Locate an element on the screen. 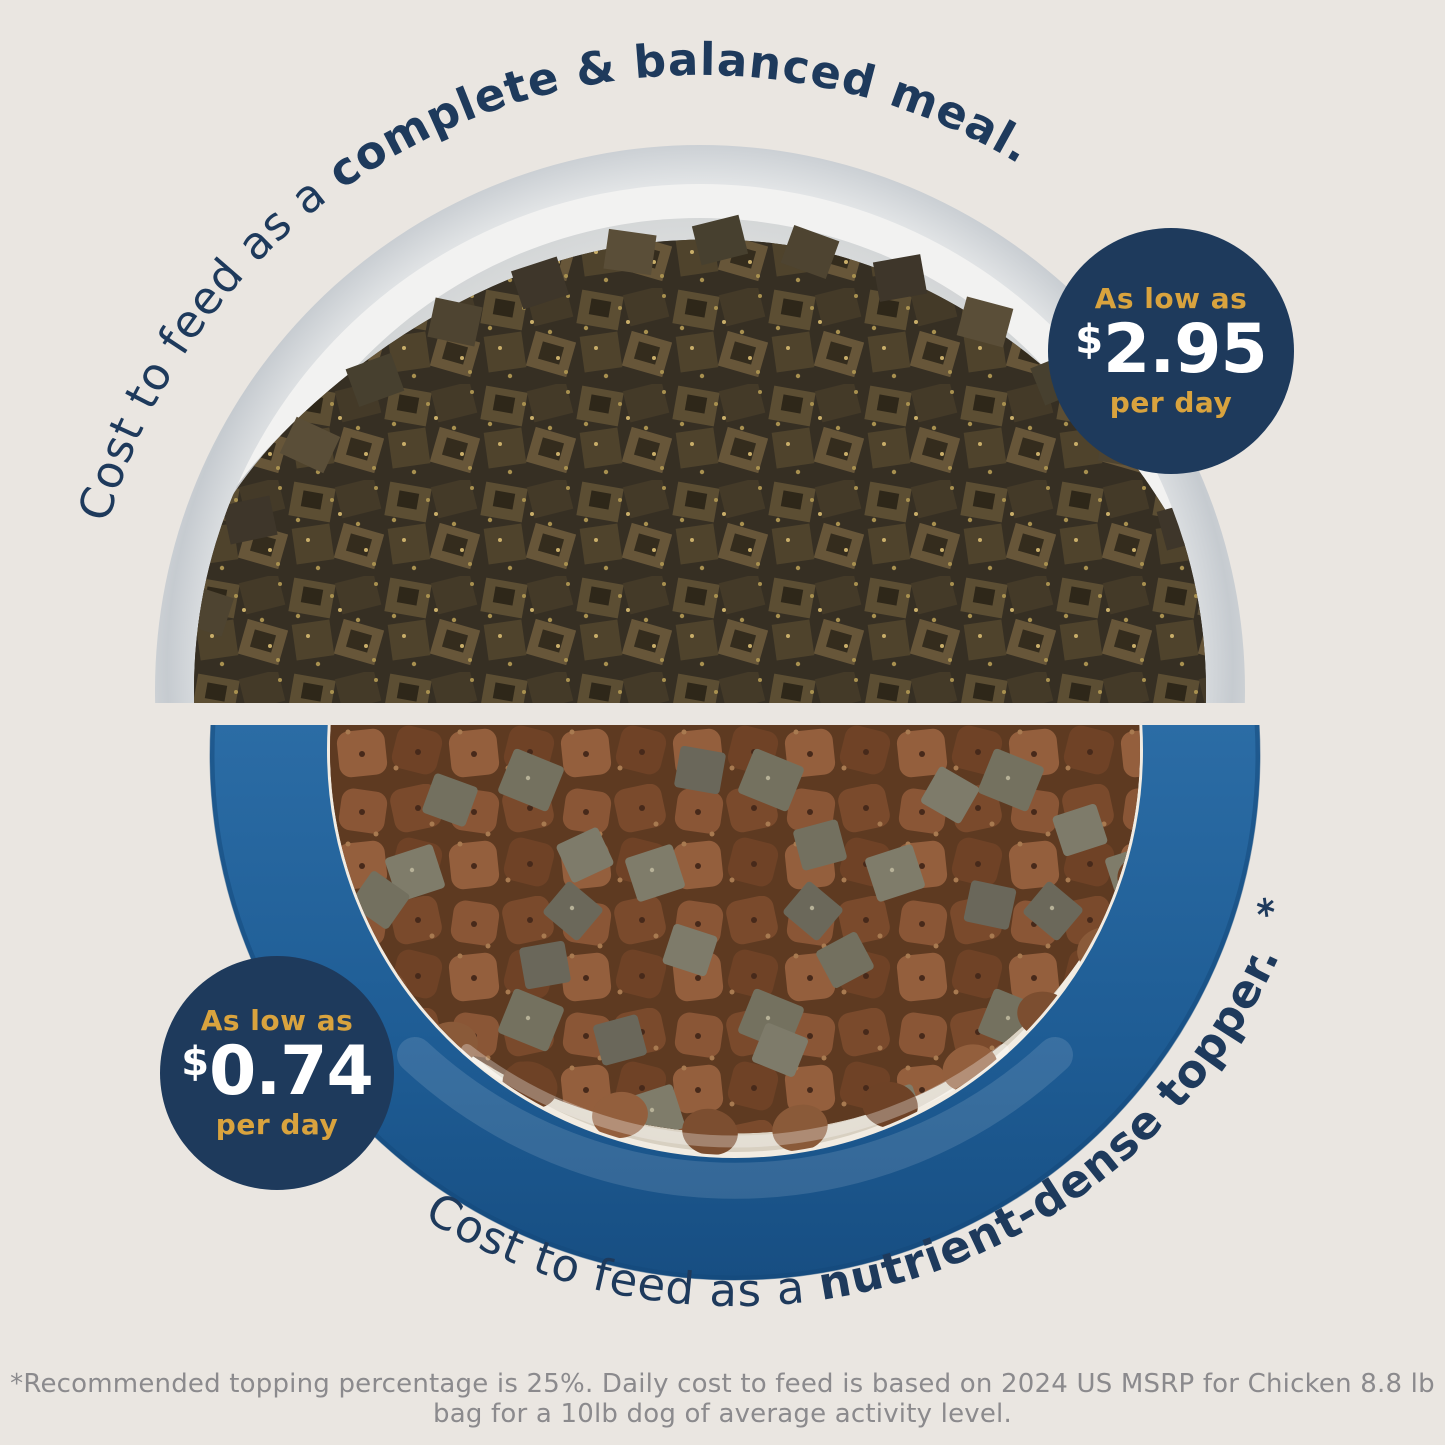  price-badge-topper: As low as $ 0.74 per day is located at coordinates (277, 1073).